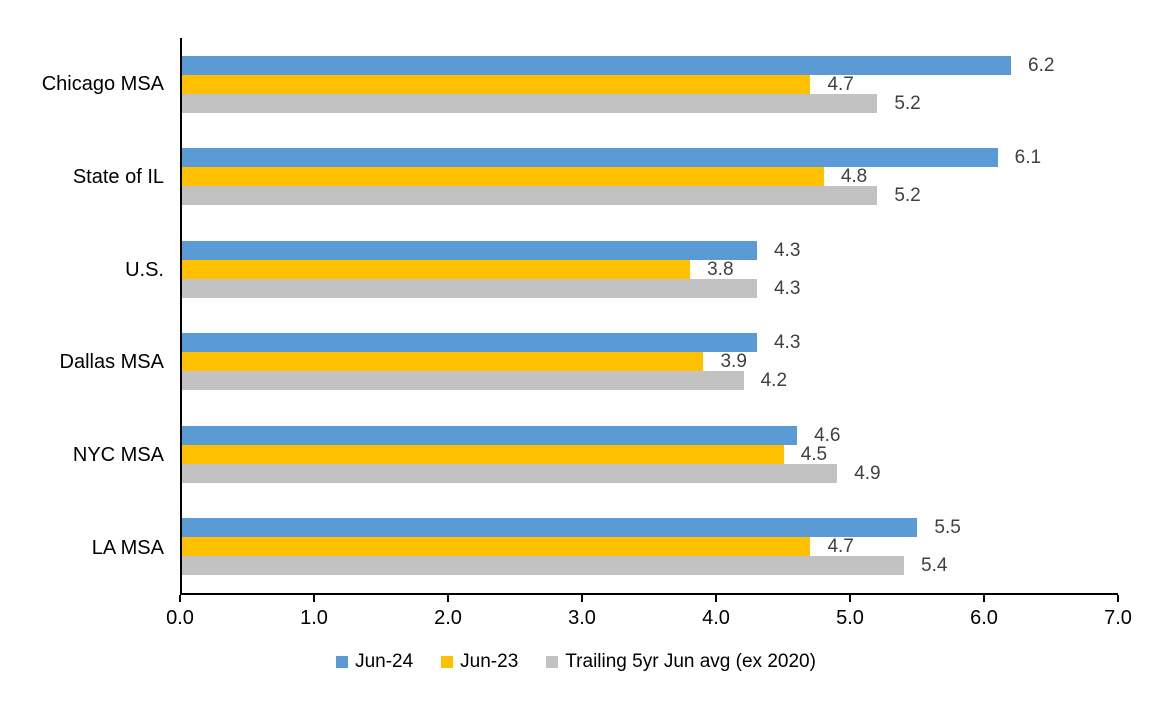  Describe the element at coordinates (733, 362) in the screenshot. I see `bar-value-label: 3.9` at that location.